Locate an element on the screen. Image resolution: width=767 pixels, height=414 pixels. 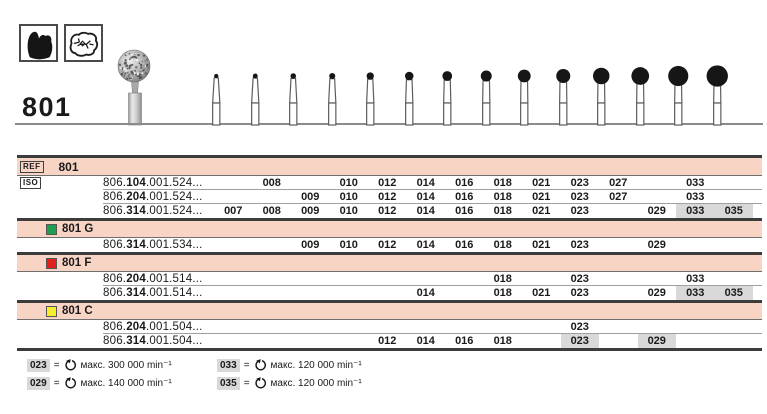
legend-entry: 033 = макс. 120 000 min⁻¹ is located at coordinates (289, 365).